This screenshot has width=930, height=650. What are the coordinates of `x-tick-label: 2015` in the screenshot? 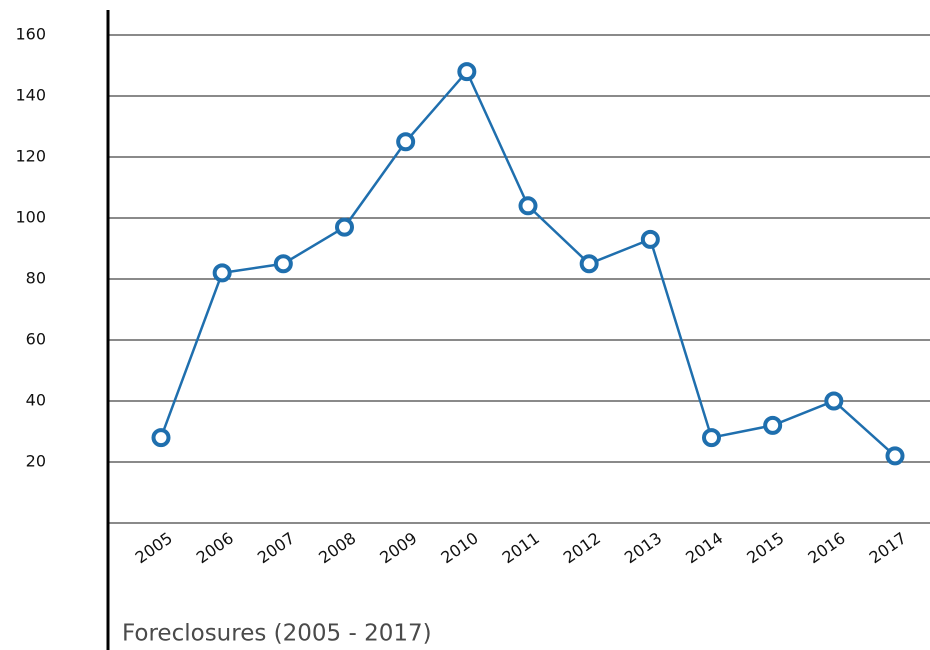 It's located at (765, 547).